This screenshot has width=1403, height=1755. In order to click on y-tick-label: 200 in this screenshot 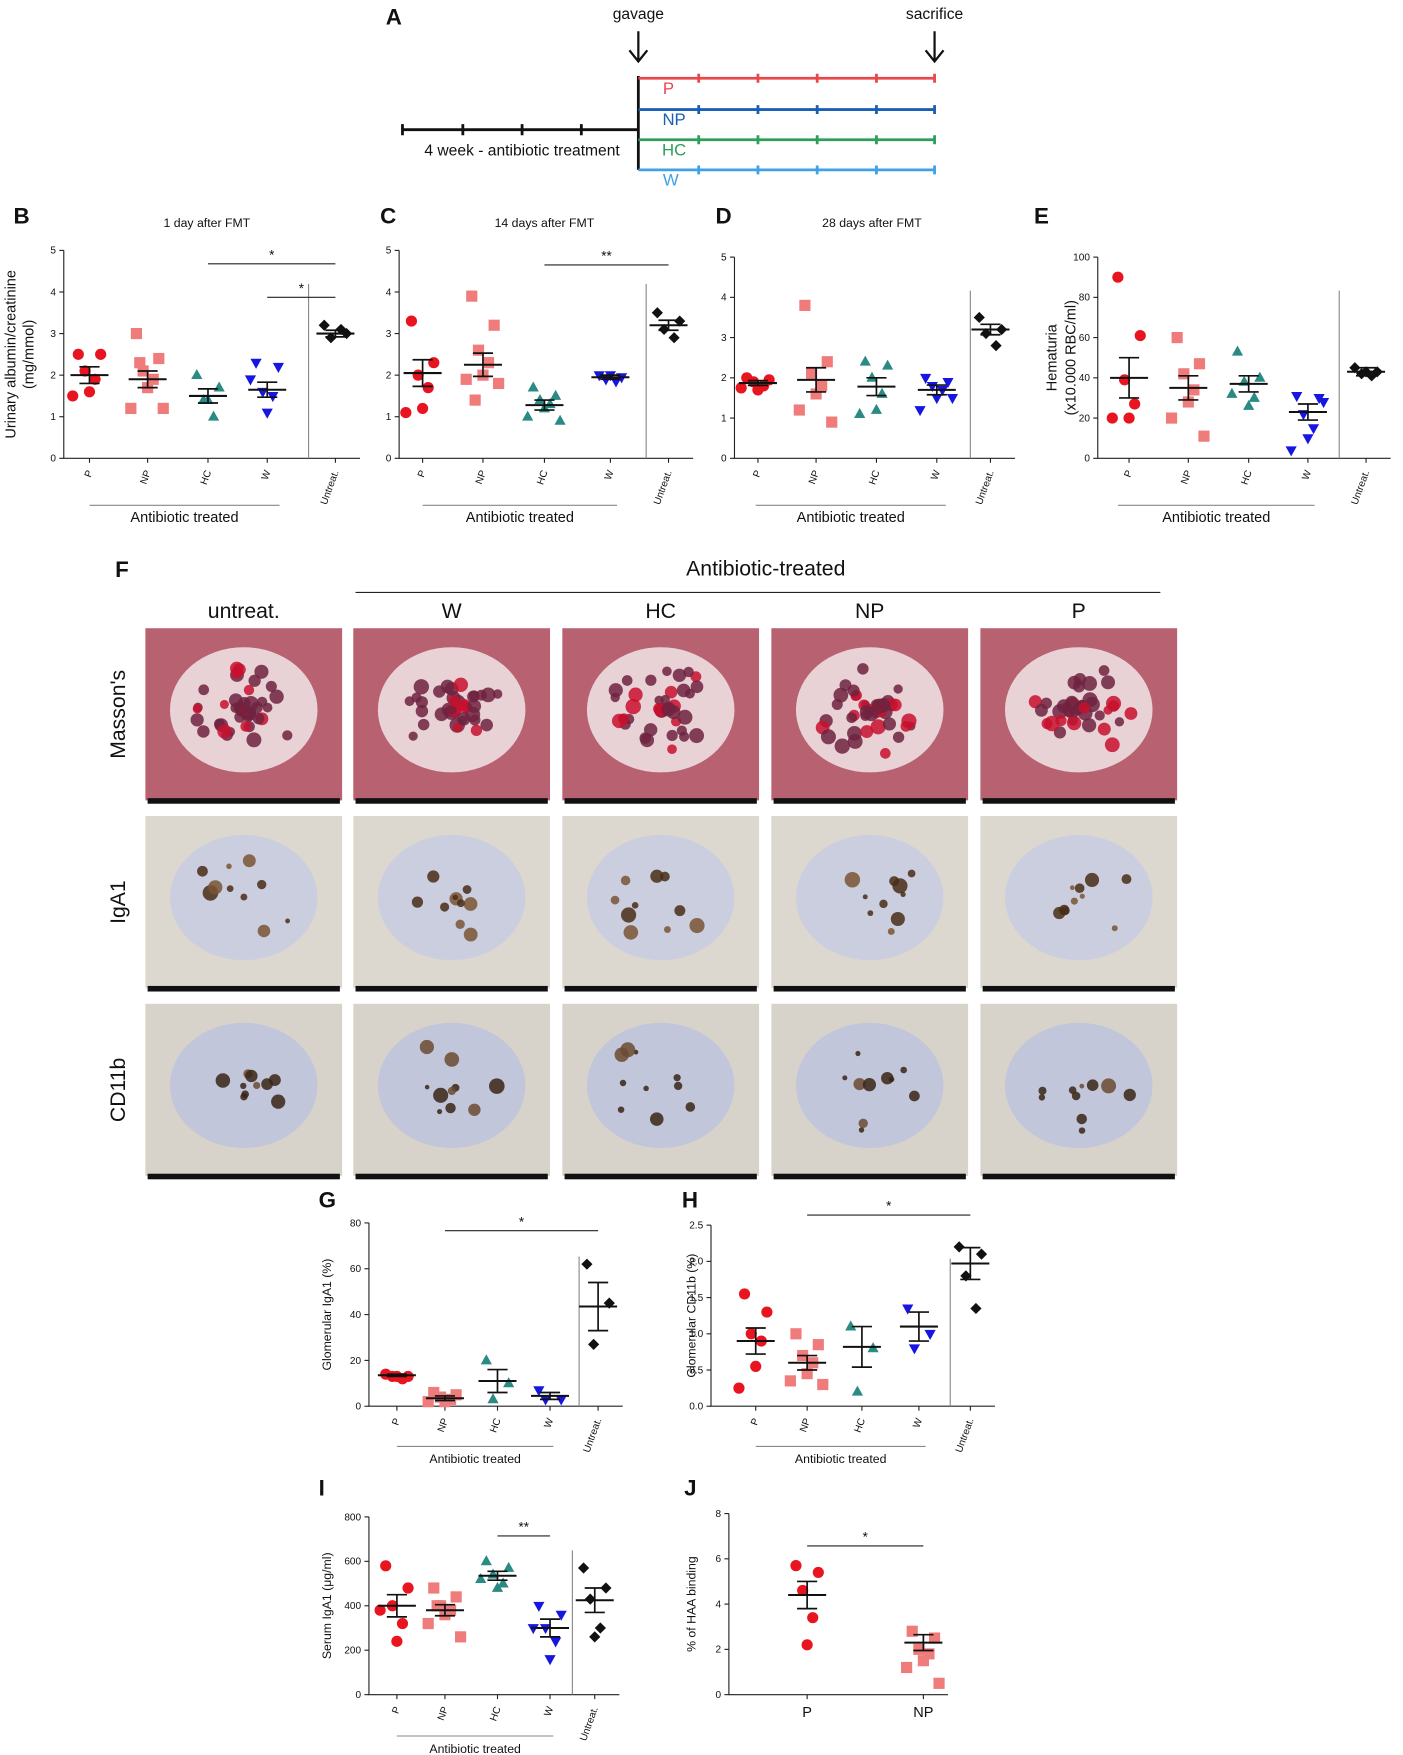, I will do `click(352, 1651)`.